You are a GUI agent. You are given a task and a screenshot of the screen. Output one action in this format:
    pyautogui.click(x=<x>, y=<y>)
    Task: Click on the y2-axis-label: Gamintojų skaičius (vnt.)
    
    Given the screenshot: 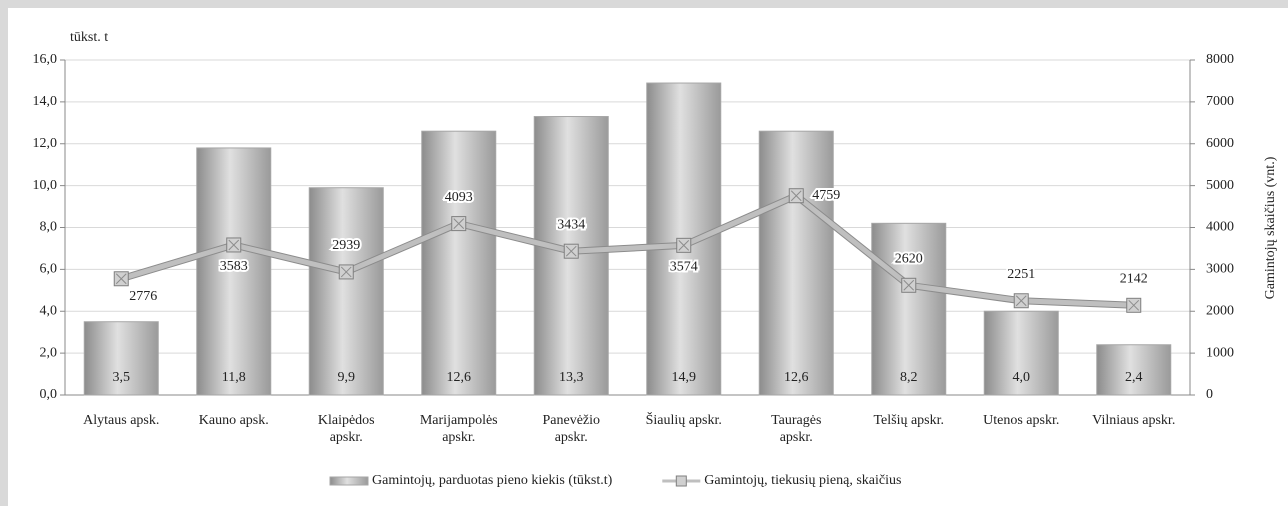 What is the action you would take?
    pyautogui.click(x=1270, y=227)
    